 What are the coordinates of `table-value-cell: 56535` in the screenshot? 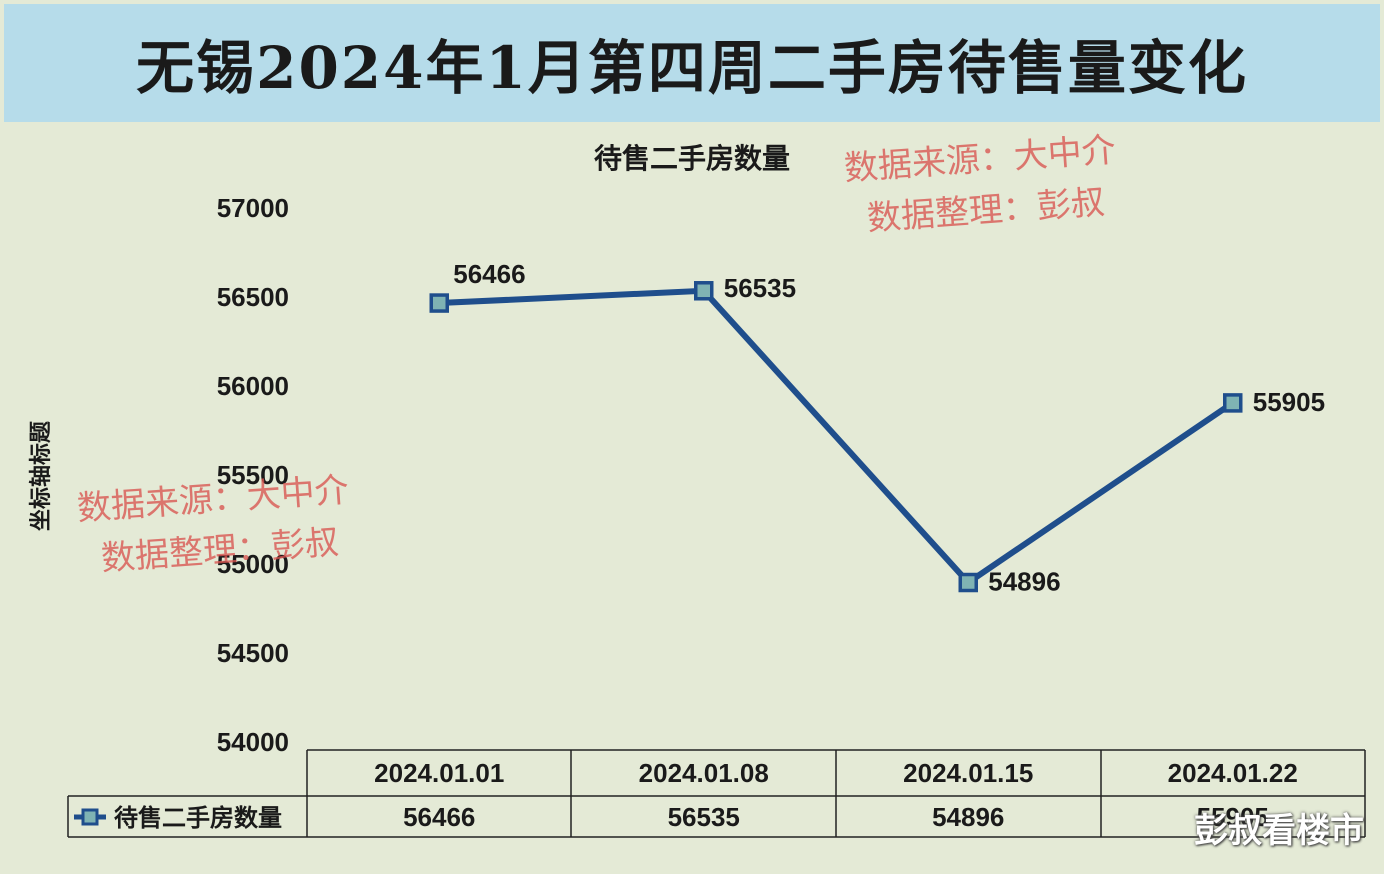 It's located at (704, 817).